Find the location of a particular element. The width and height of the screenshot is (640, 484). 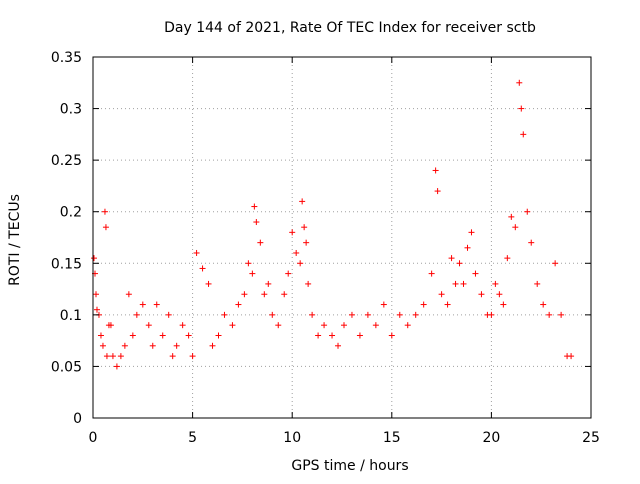

y-tick-label: 0.05 is located at coordinates (66, 367).